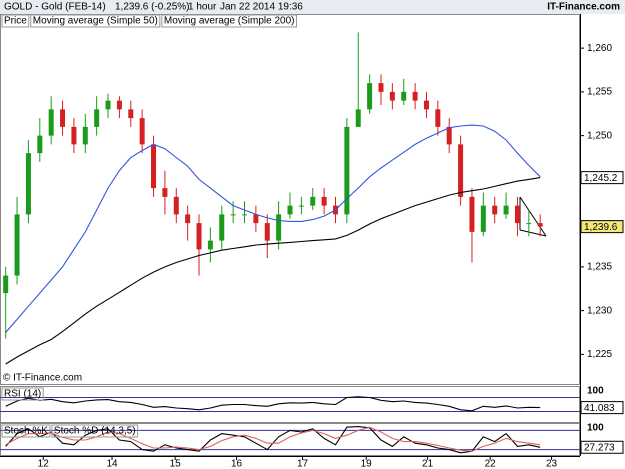 Image resolution: width=625 pixels, height=469 pixels. Describe the element at coordinates (237, 464) in the screenshot. I see `x-tick-label: 16` at that location.